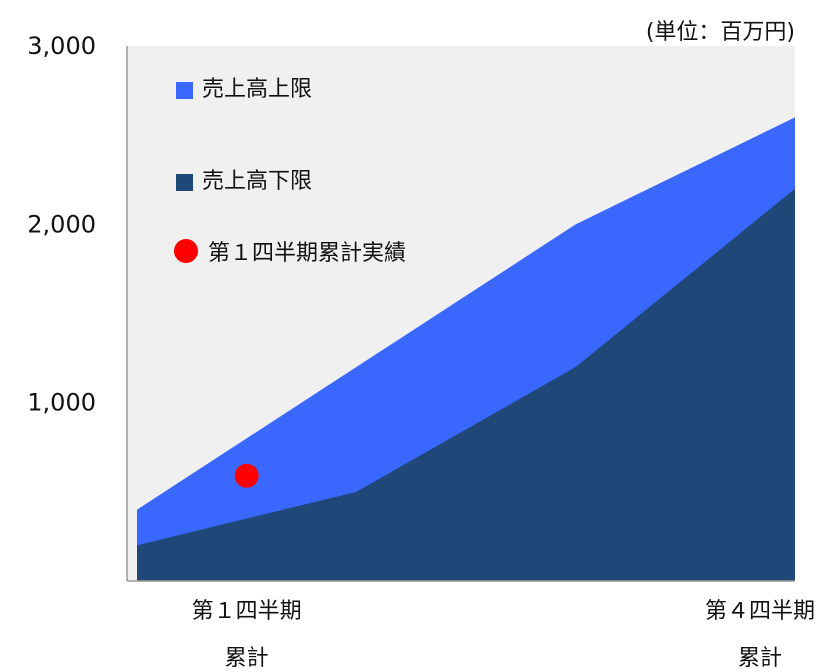 The image size is (834, 672). Describe the element at coordinates (246, 475) in the screenshot. I see `q1-actual-marker` at that location.